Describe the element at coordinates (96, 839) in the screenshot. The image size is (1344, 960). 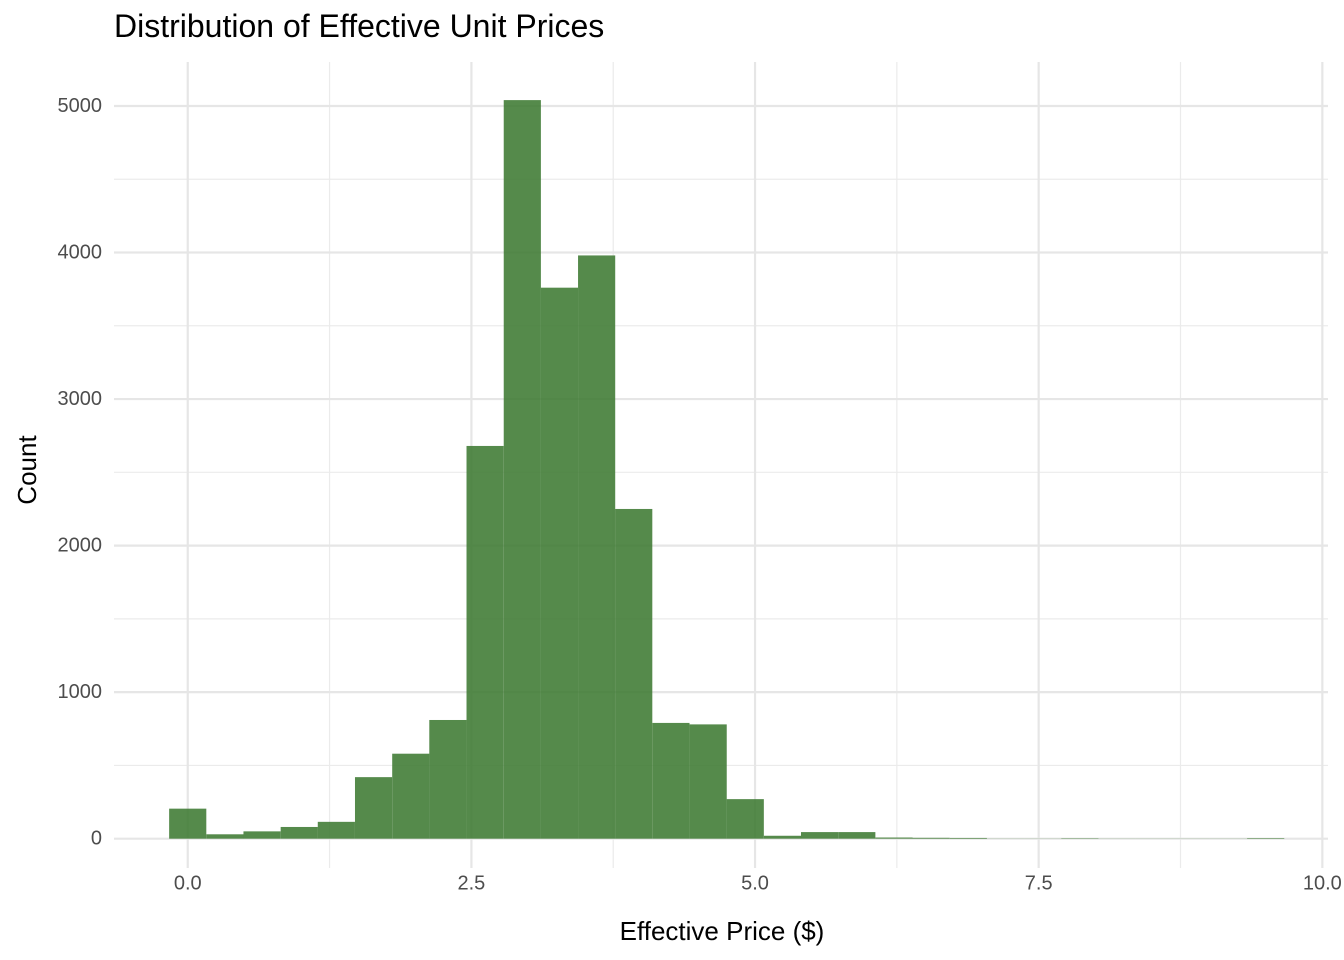
I see `y-tick-label: 0` at that location.